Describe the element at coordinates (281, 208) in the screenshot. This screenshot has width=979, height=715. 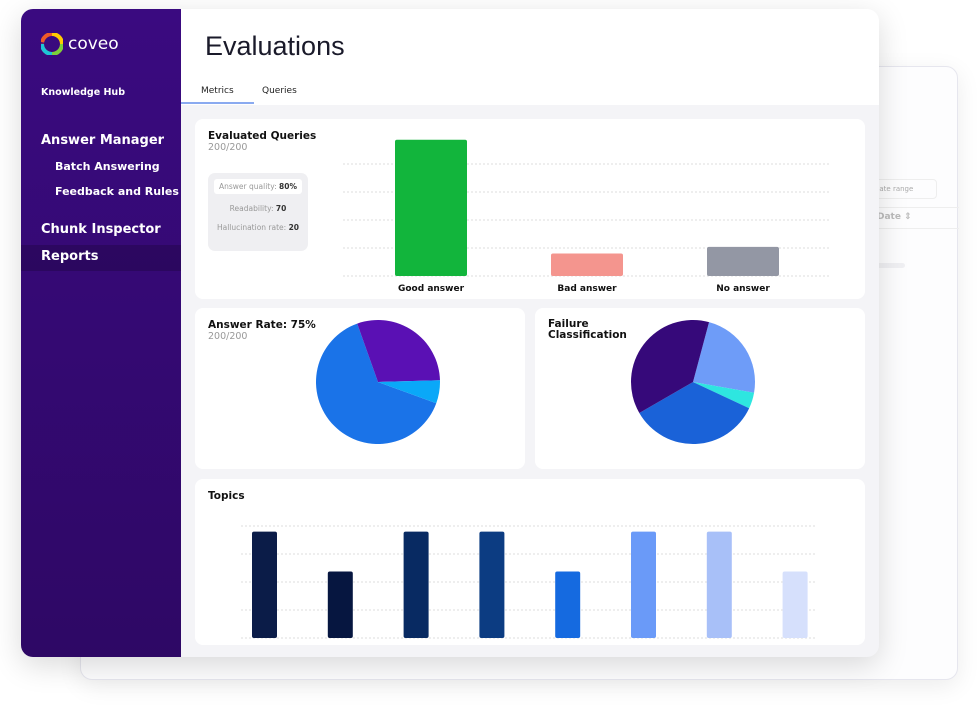
I see `readability-value: 70` at that location.